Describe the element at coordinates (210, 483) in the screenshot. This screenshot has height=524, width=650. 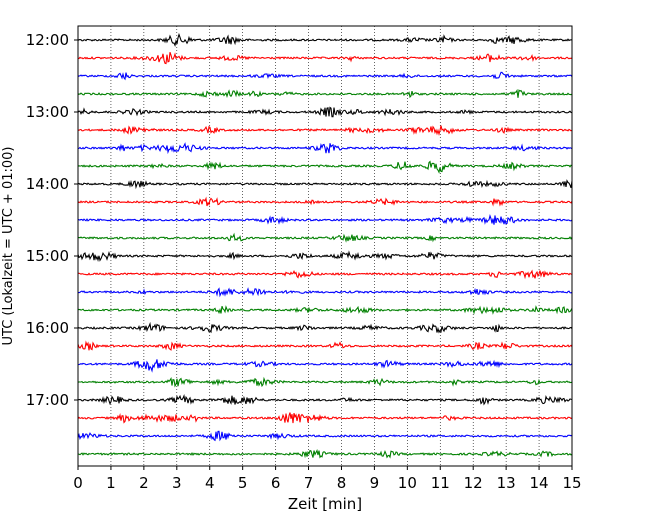
I see `x-tick-label: 4` at that location.